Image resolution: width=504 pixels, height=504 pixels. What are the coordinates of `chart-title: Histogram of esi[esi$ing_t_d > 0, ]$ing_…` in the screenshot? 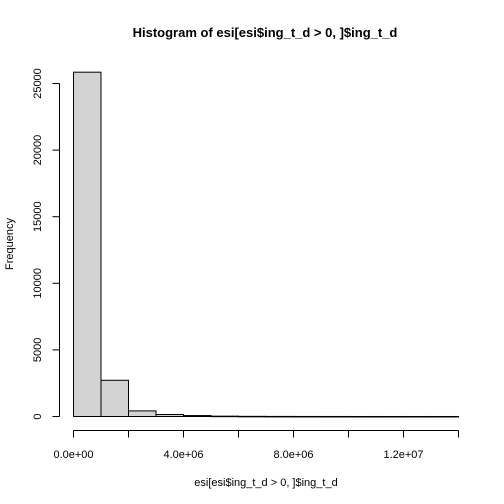 It's located at (265, 32).